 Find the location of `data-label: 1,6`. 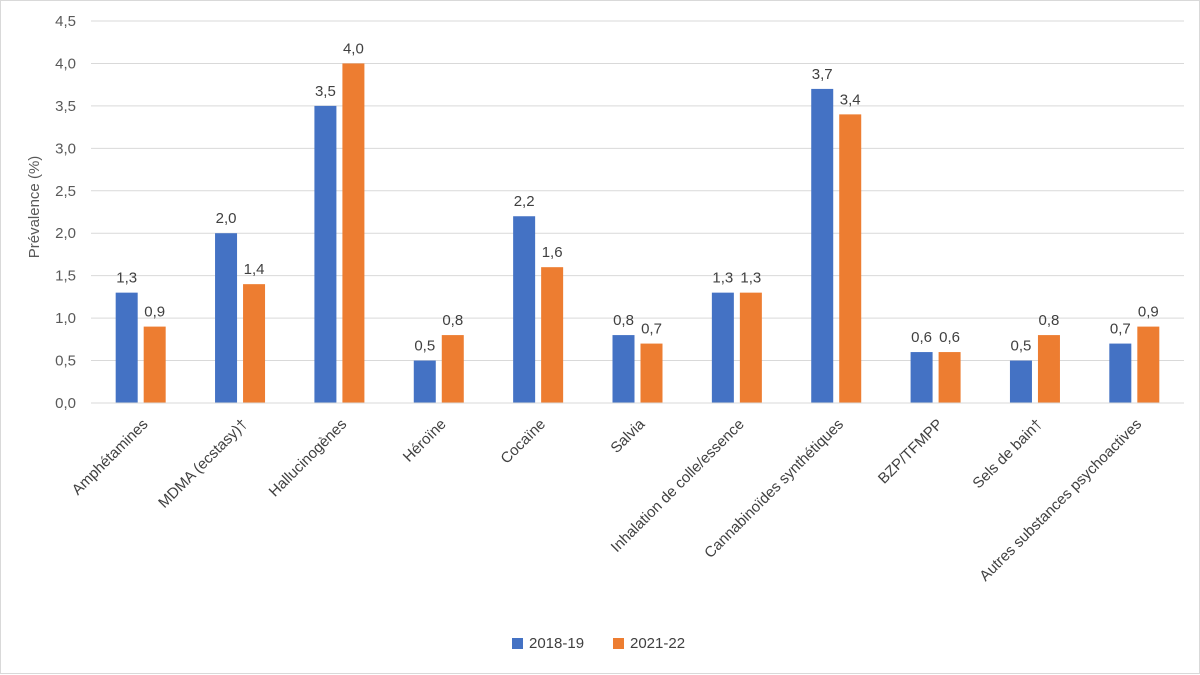

data-label: 1,6 is located at coordinates (552, 252).